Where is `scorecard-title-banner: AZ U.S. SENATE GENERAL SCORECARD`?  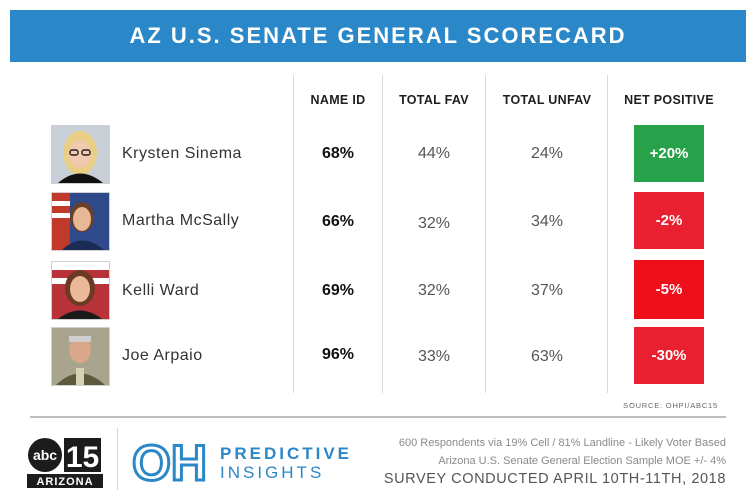
scorecard-title-banner: AZ U.S. SENATE GENERAL SCORECARD is located at coordinates (378, 36).